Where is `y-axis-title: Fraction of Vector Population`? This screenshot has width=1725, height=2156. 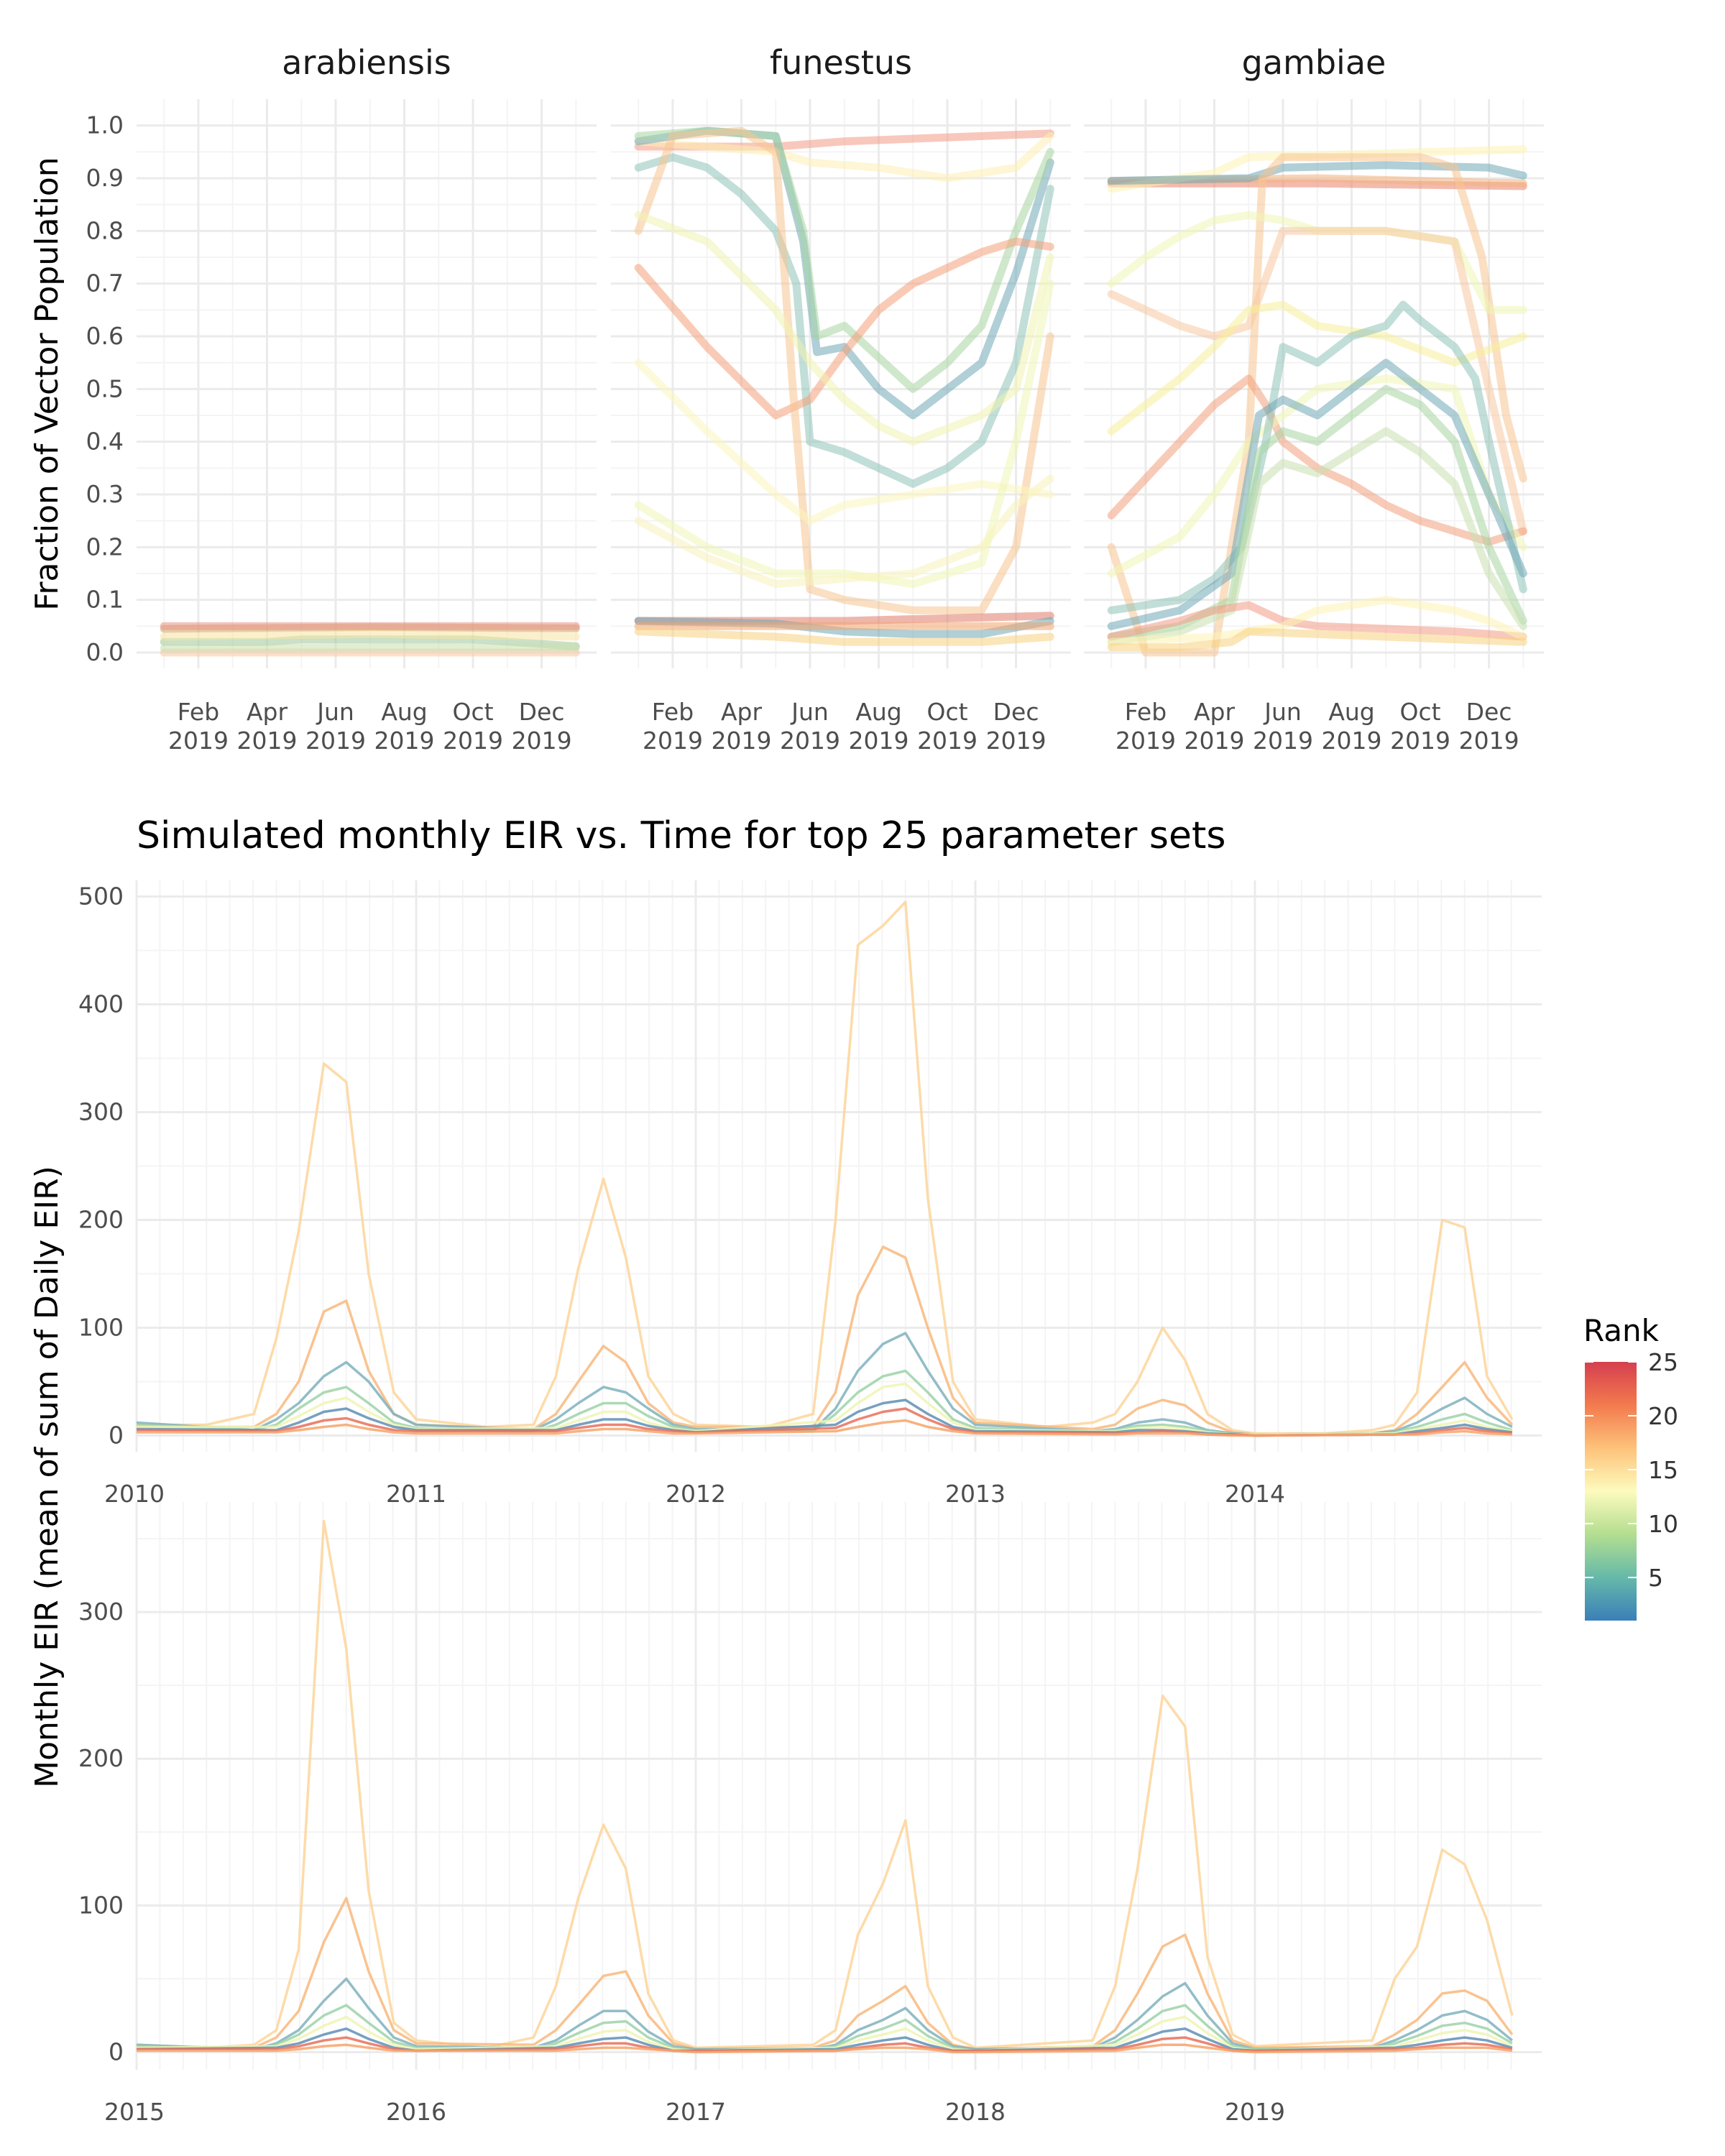
y-axis-title: Fraction of Vector Population is located at coordinates (47, 384).